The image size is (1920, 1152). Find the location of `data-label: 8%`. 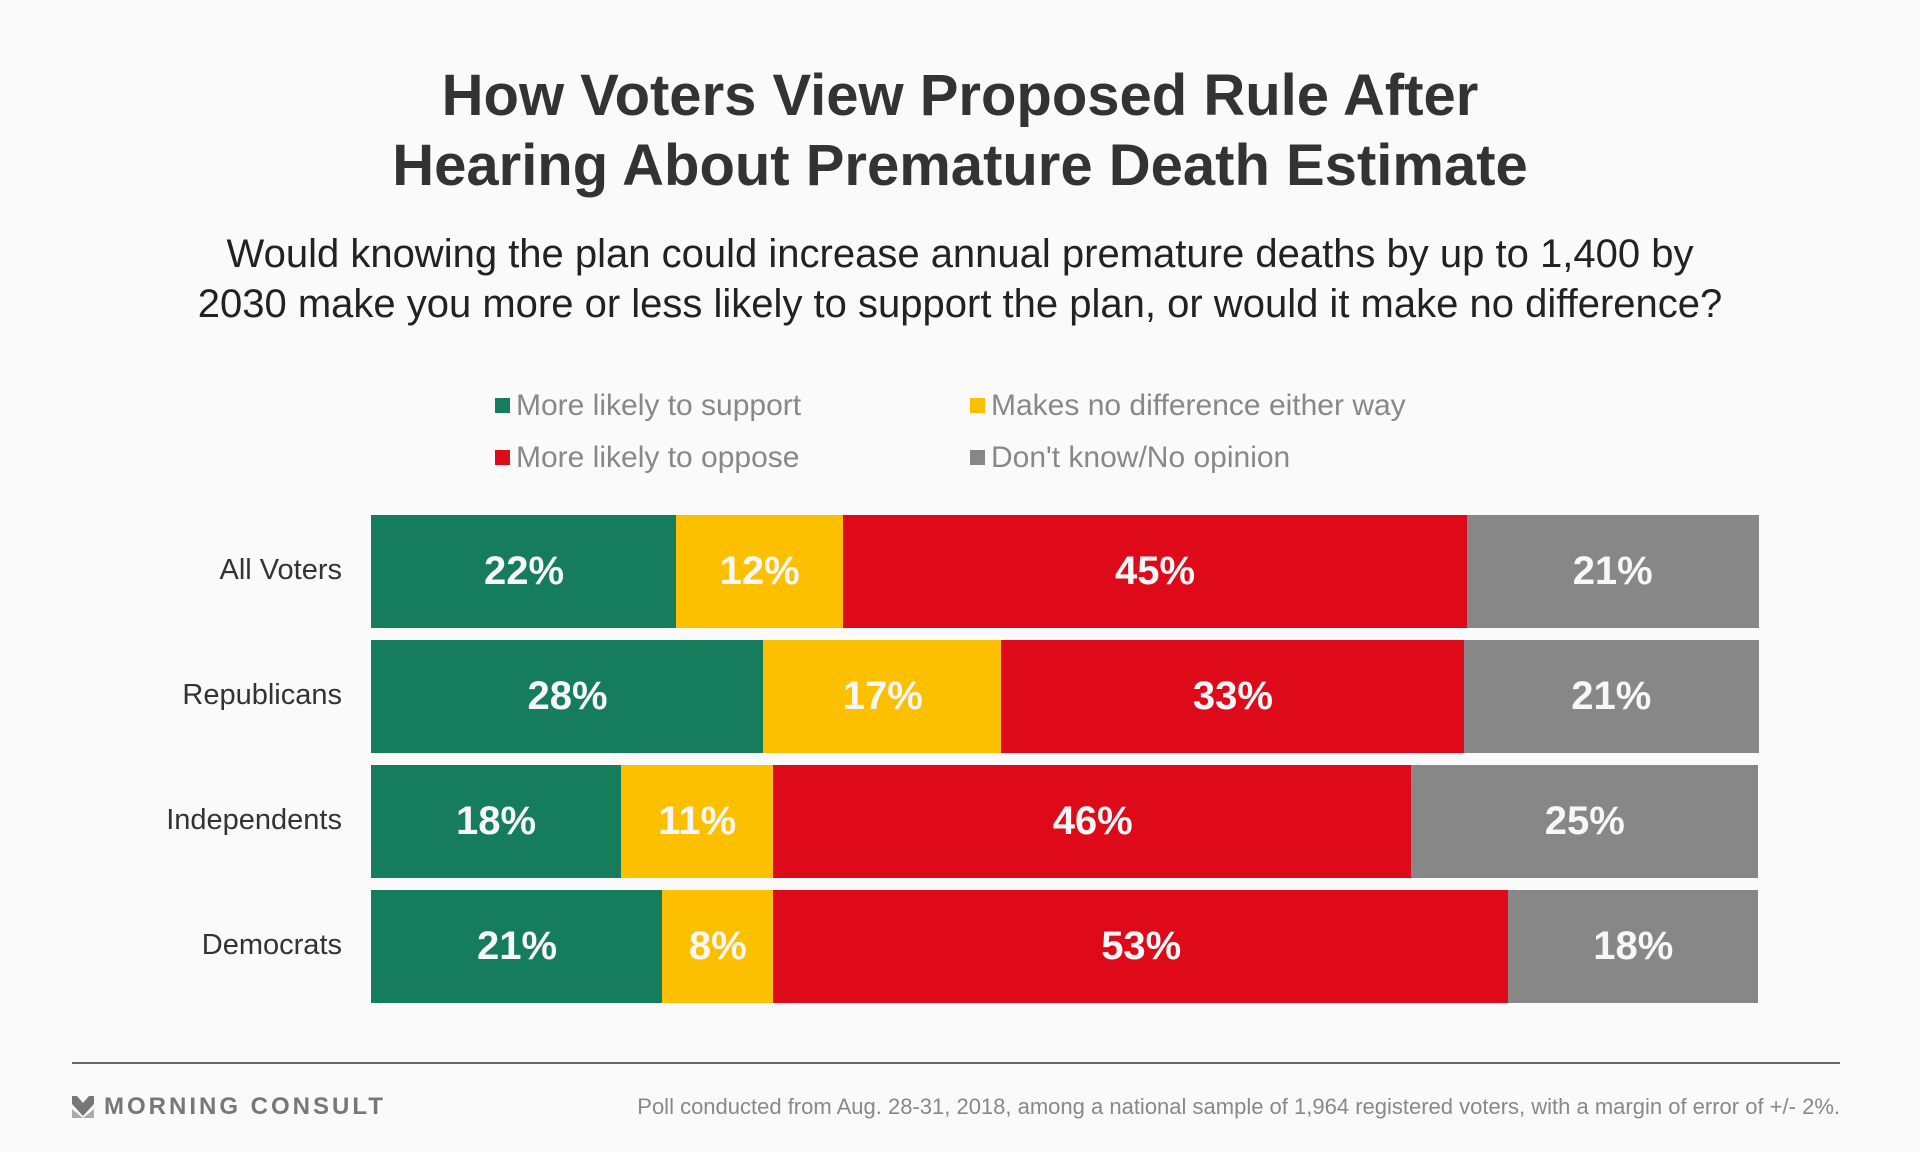

data-label: 8% is located at coordinates (717, 946).